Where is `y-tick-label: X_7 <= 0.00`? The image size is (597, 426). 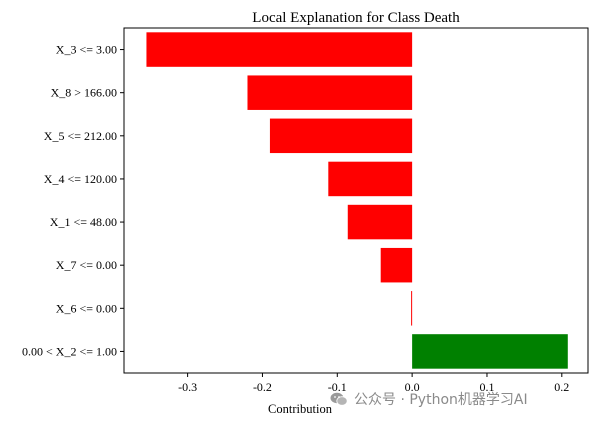
y-tick-label: X_7 <= 0.00 is located at coordinates (86, 265).